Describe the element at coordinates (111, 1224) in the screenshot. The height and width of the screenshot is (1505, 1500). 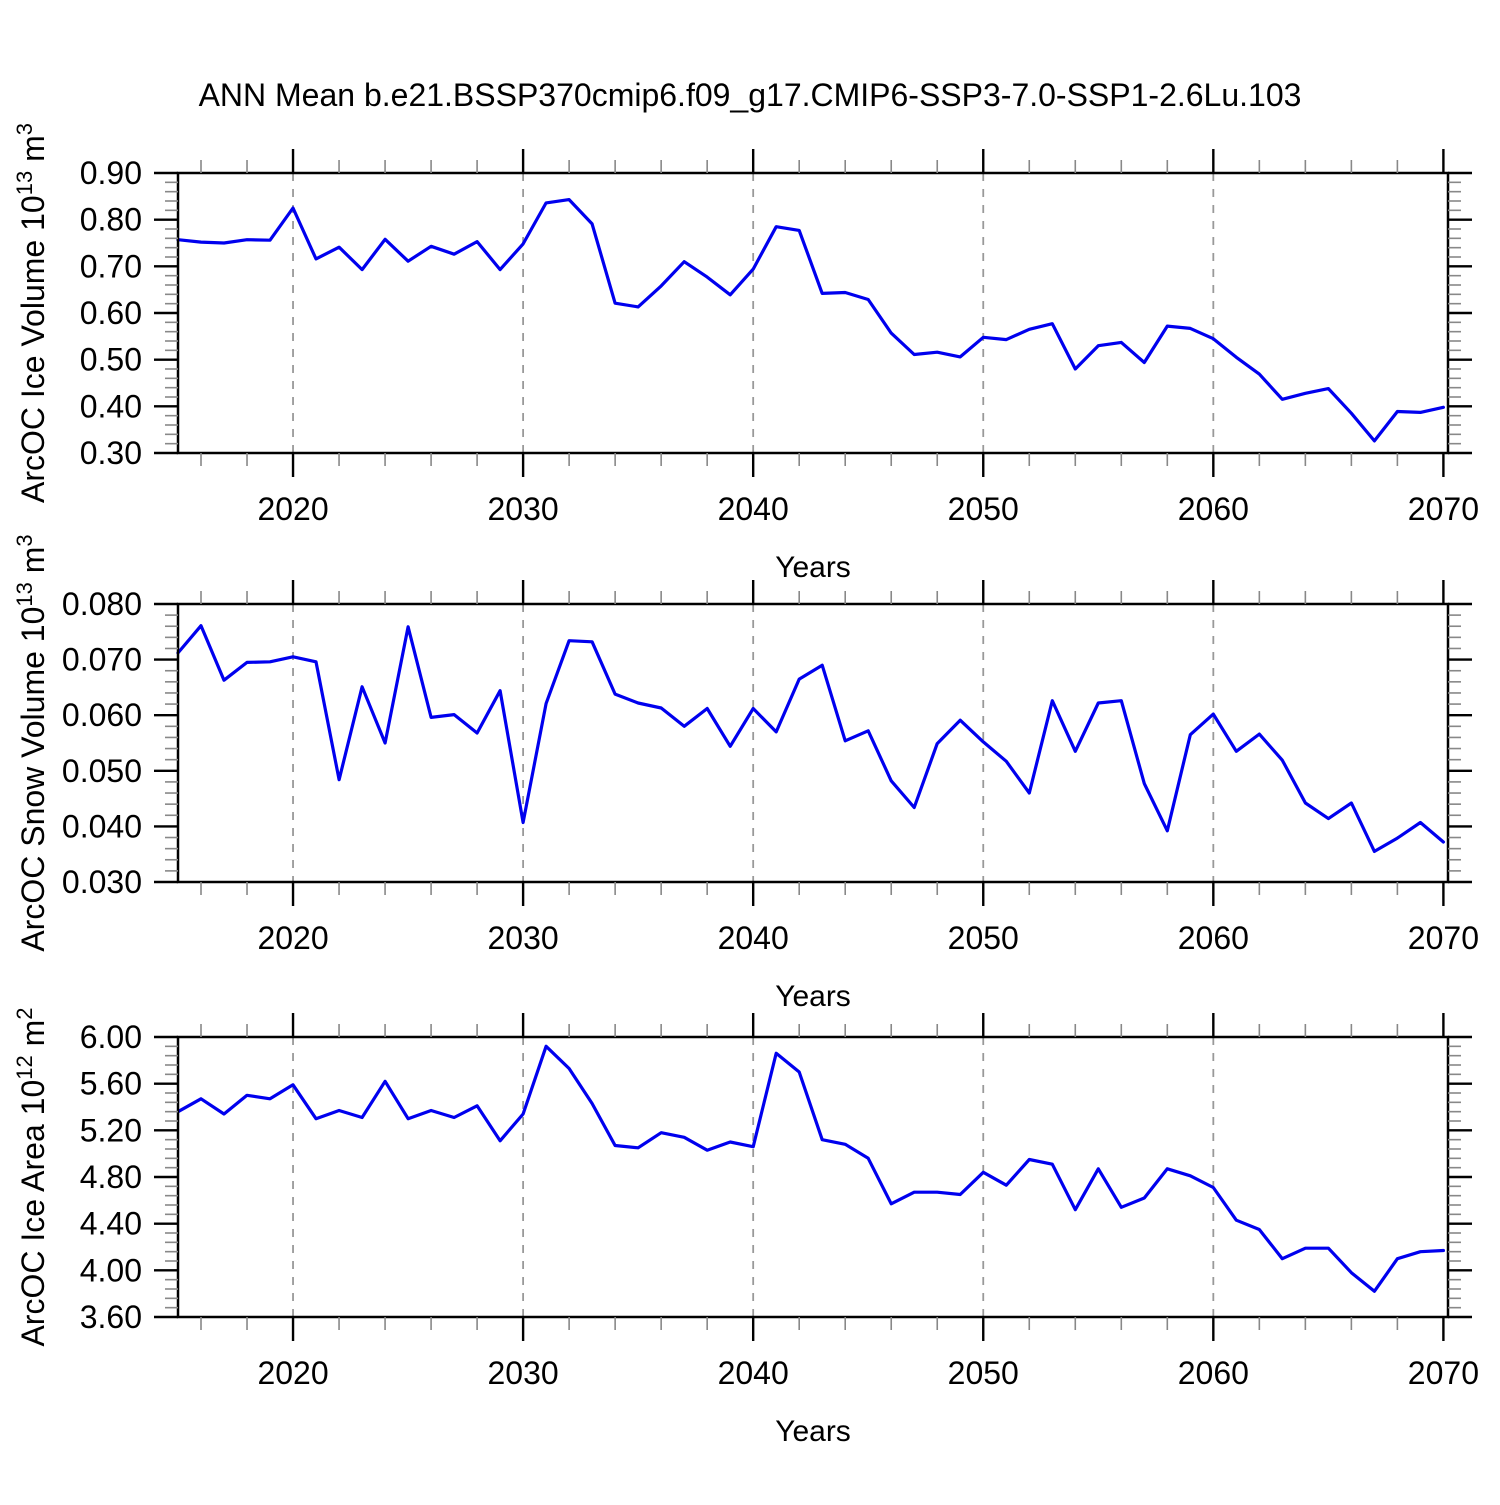
I see `y-tick-label: 4.40` at that location.